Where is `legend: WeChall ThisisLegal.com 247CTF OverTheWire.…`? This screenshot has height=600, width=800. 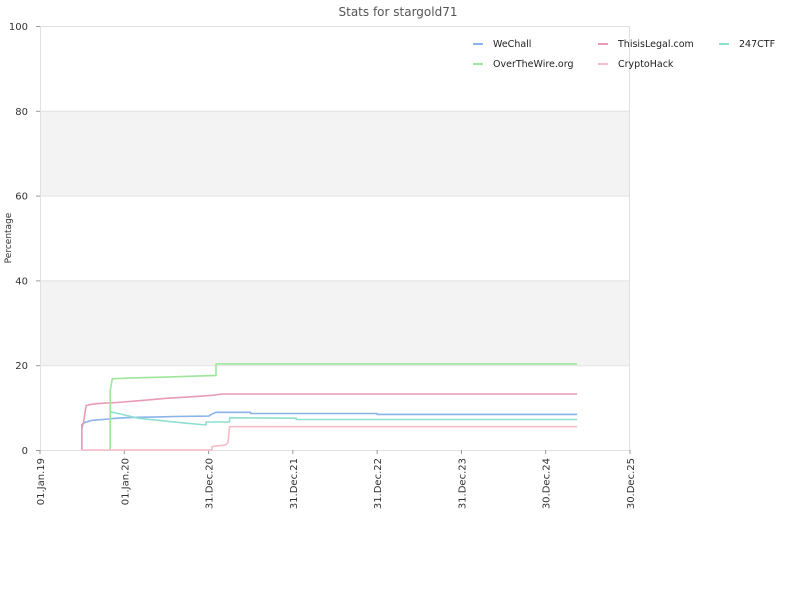
legend: WeChall ThisisLegal.com 247CTF OverTheWire.… is located at coordinates (624, 54).